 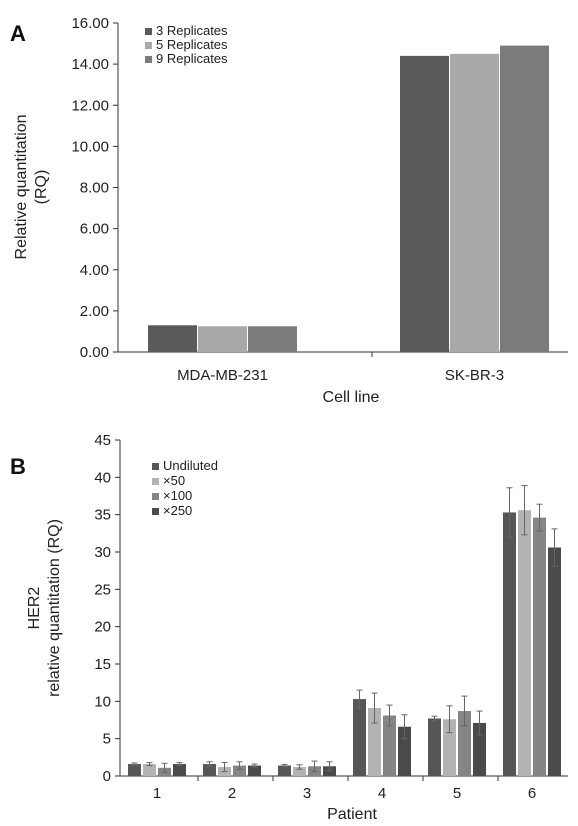 What do you see at coordinates (102, 589) in the screenshot?
I see `y-tick-label: 25` at bounding box center [102, 589].